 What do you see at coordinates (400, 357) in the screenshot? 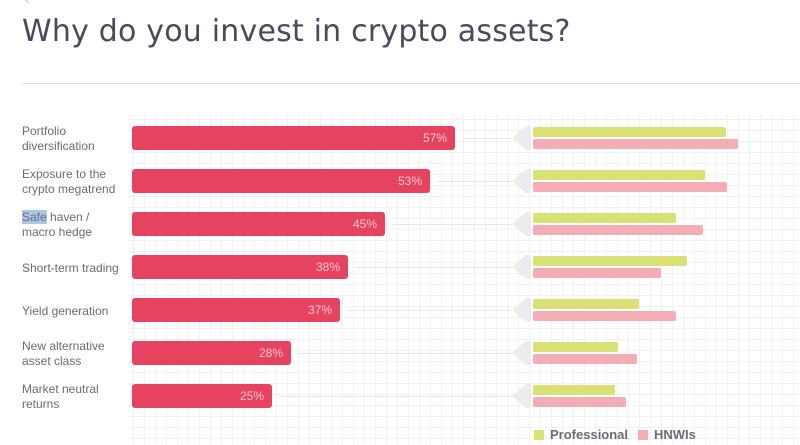
I see `chart-row-new-alternative-asset-class: New alternative asset class 28%` at bounding box center [400, 357].